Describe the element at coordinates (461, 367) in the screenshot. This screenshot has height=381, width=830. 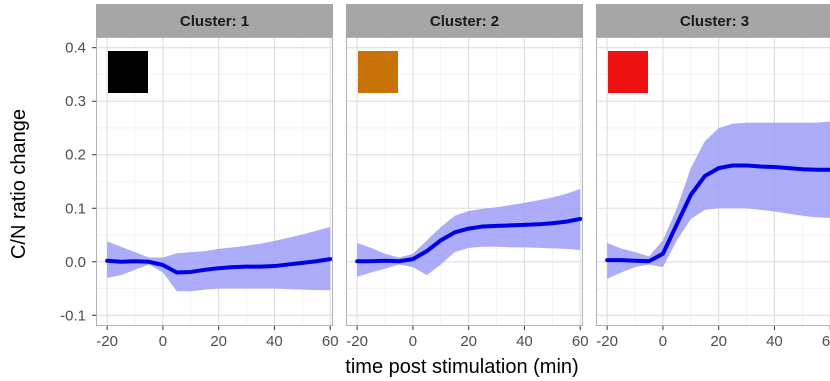
I see `x-axis-title: time post stimulation (min)` at that location.